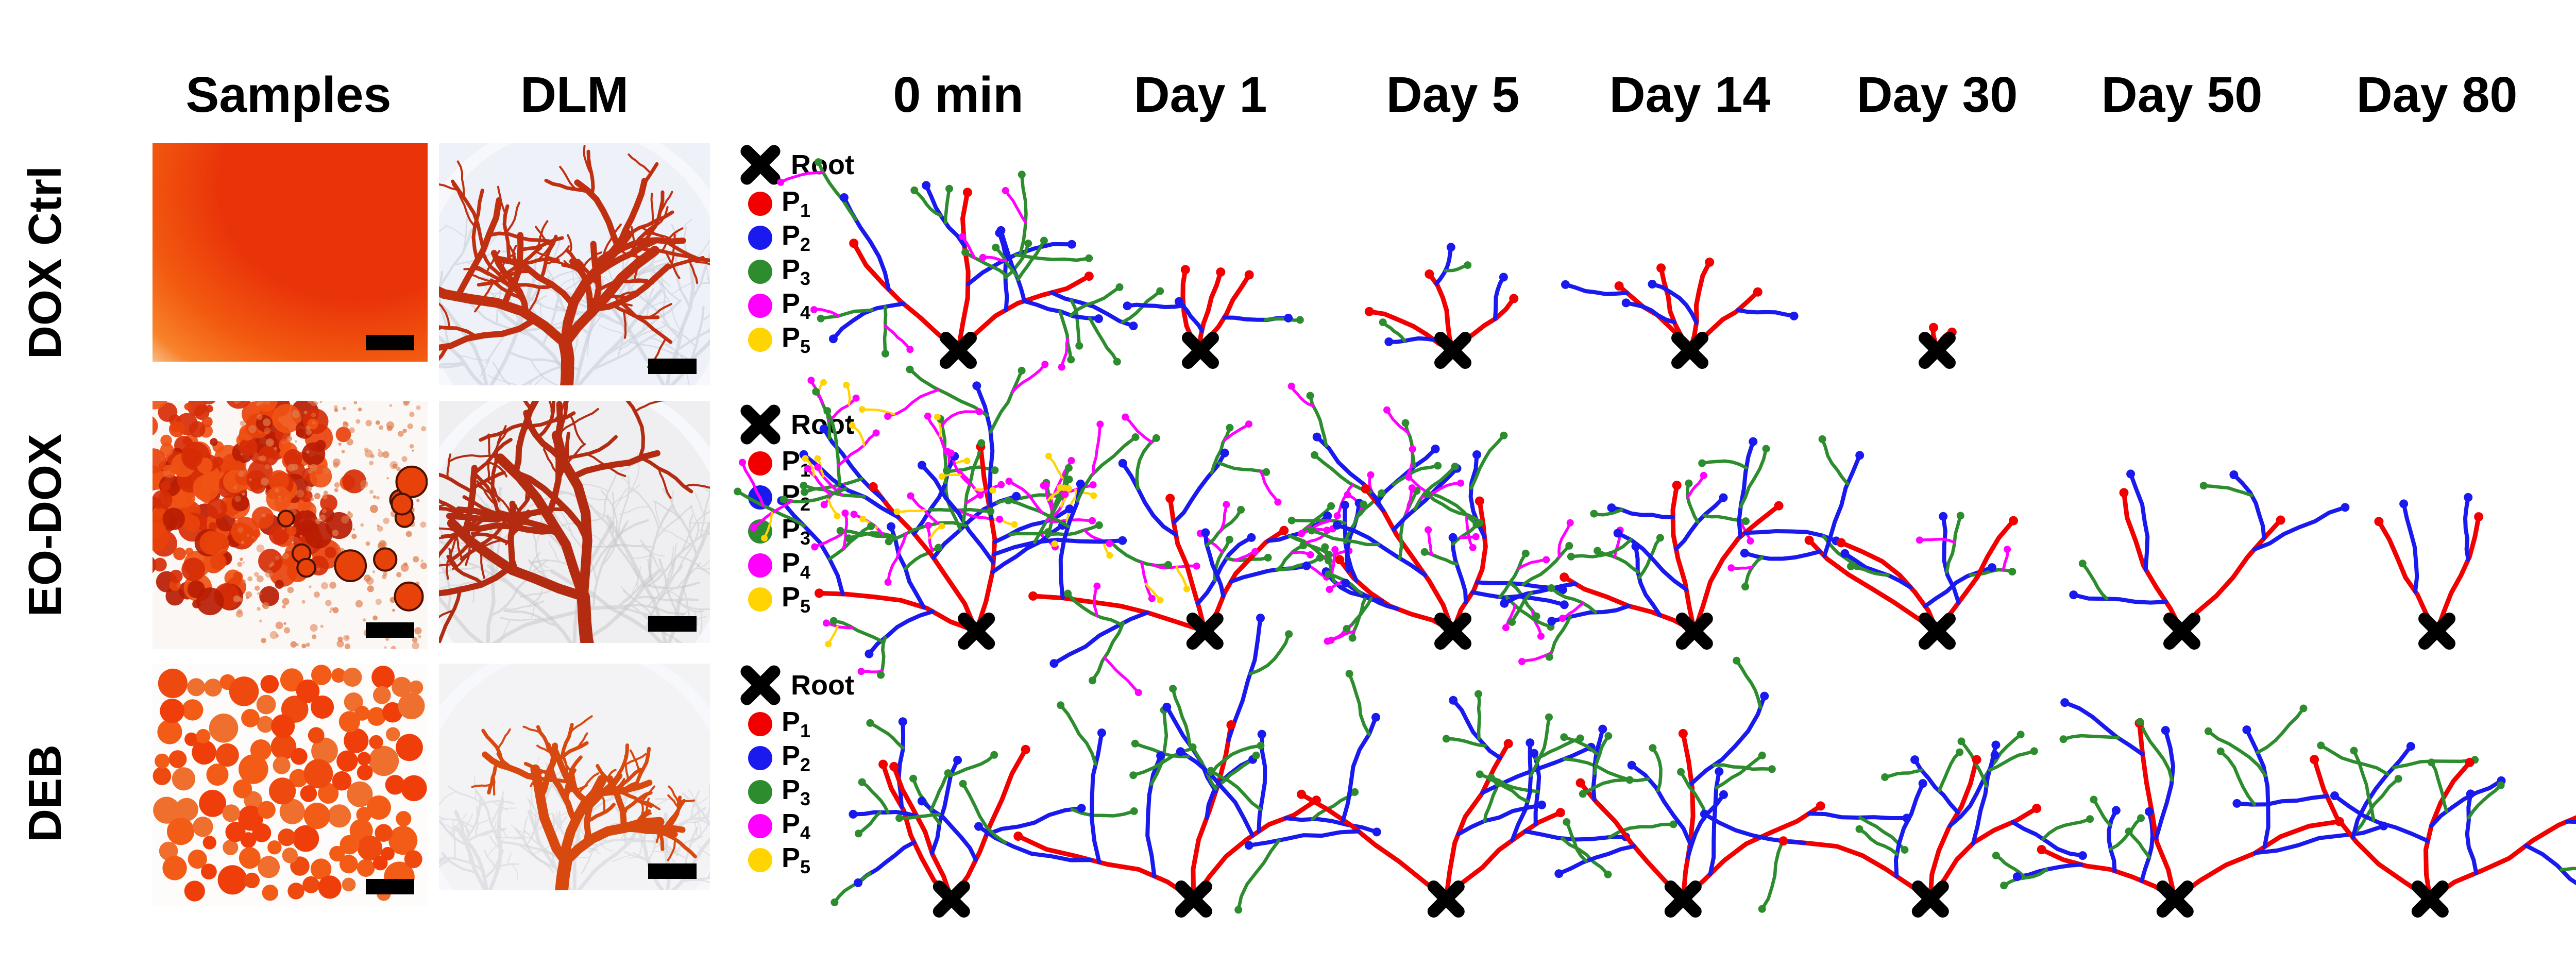 The height and width of the screenshot is (966, 2576). I want to click on tree-deb-day14, so click(1732, 787).